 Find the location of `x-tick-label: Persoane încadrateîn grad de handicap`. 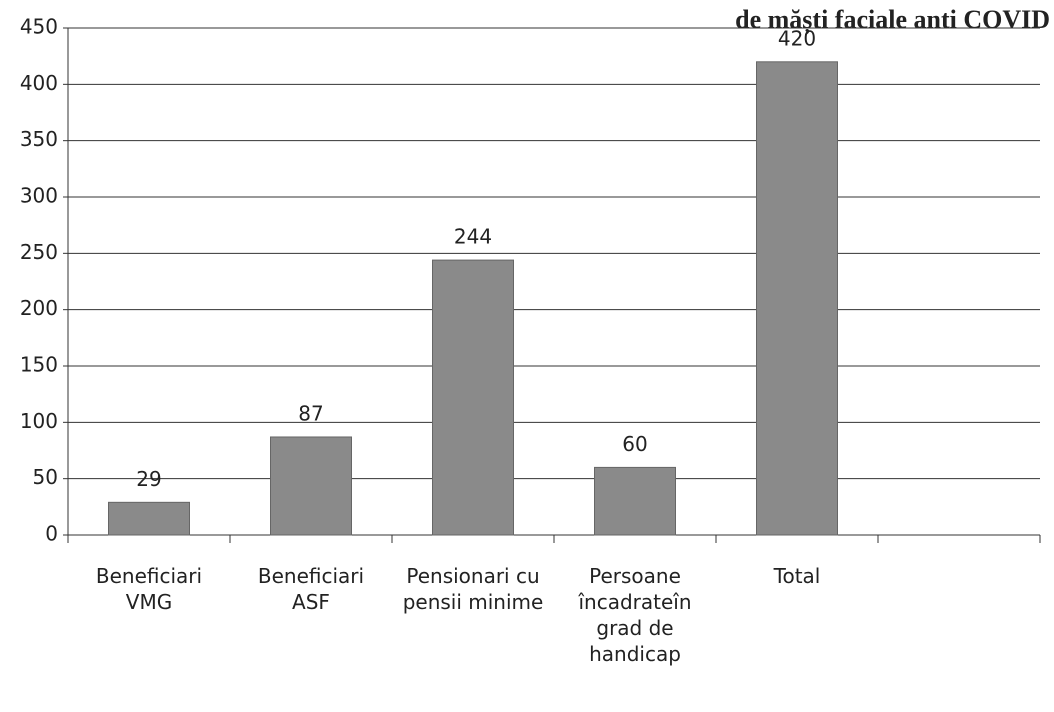

x-tick-label: Persoane încadrateîn grad de handicap is located at coordinates (635, 615).